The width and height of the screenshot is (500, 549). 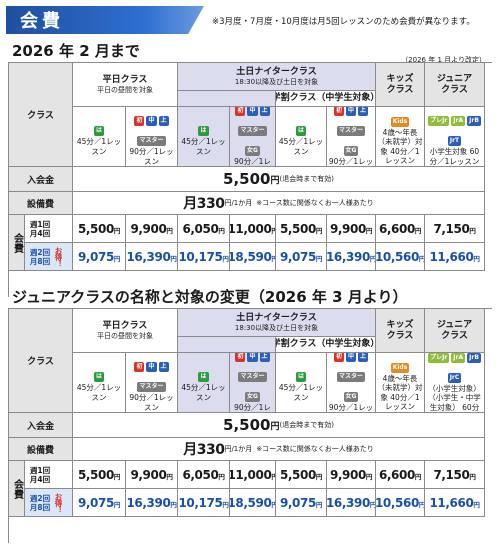 I want to click on fee-value: 11,000円, so click(x=252, y=474).